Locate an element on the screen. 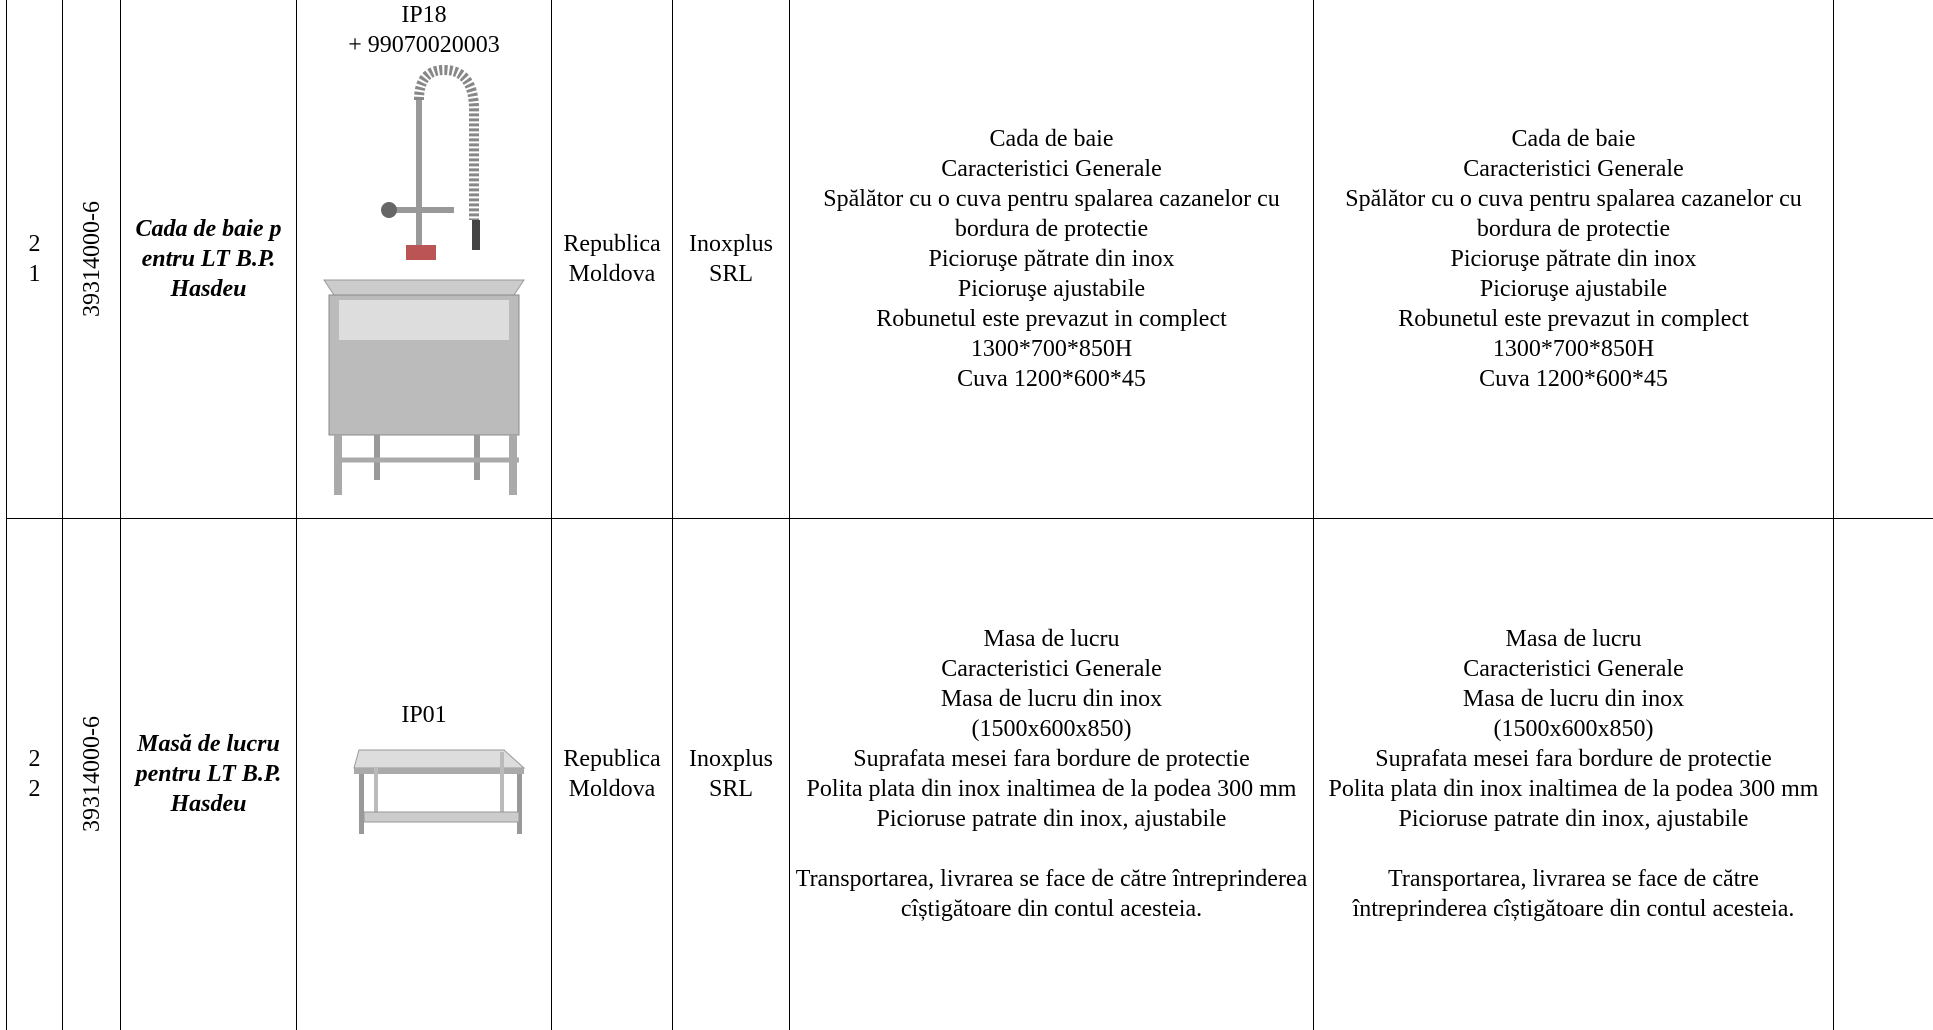  row-number: 22 is located at coordinates (34, 774).